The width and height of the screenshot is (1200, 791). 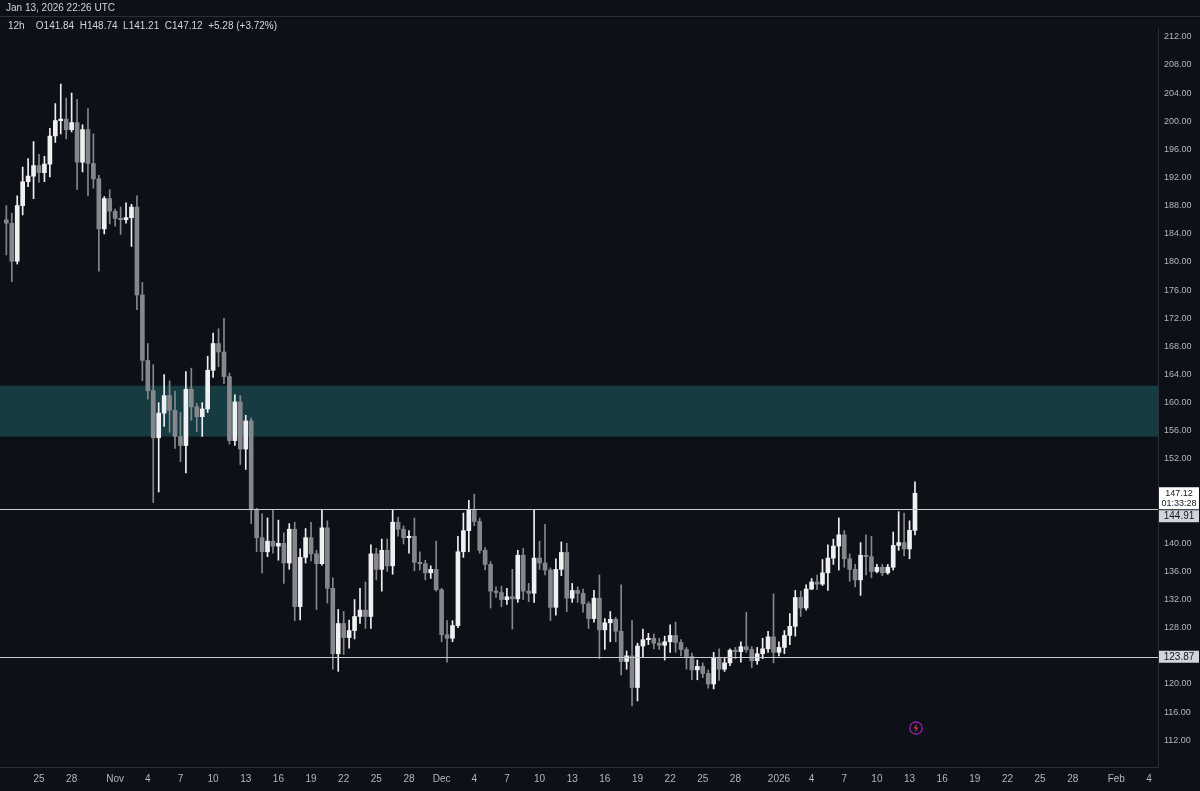 I want to click on ref-line-label: 144.91, so click(x=1179, y=515).